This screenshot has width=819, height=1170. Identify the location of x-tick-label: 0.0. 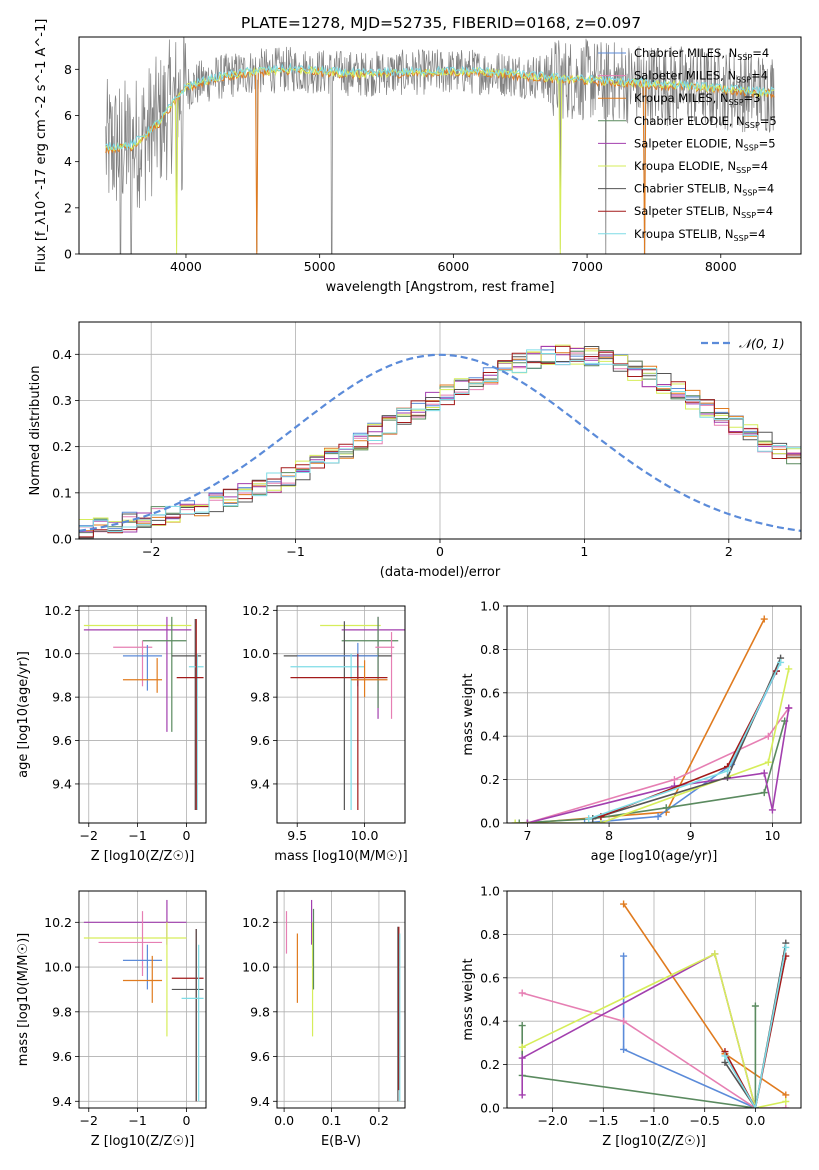
(284, 1120).